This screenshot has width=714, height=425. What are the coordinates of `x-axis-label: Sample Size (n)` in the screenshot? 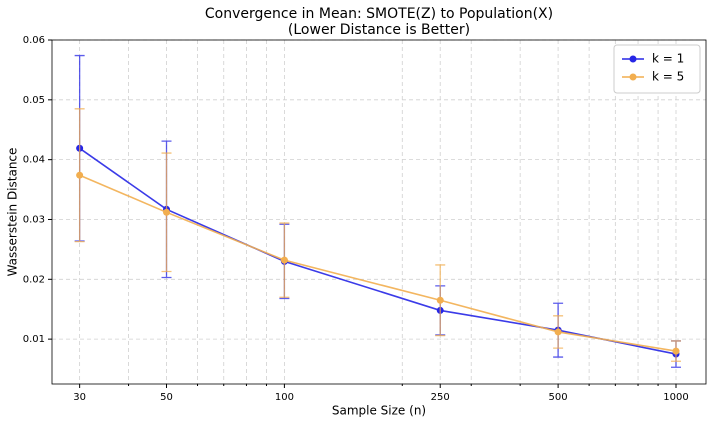 It's located at (379, 411).